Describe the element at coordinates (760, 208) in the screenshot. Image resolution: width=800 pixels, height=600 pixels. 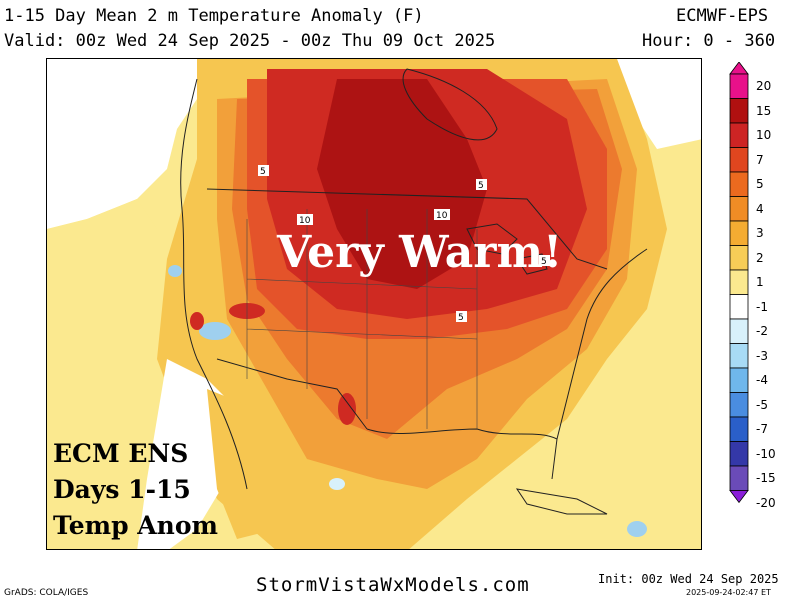
I see `colorbar-label: 4` at that location.